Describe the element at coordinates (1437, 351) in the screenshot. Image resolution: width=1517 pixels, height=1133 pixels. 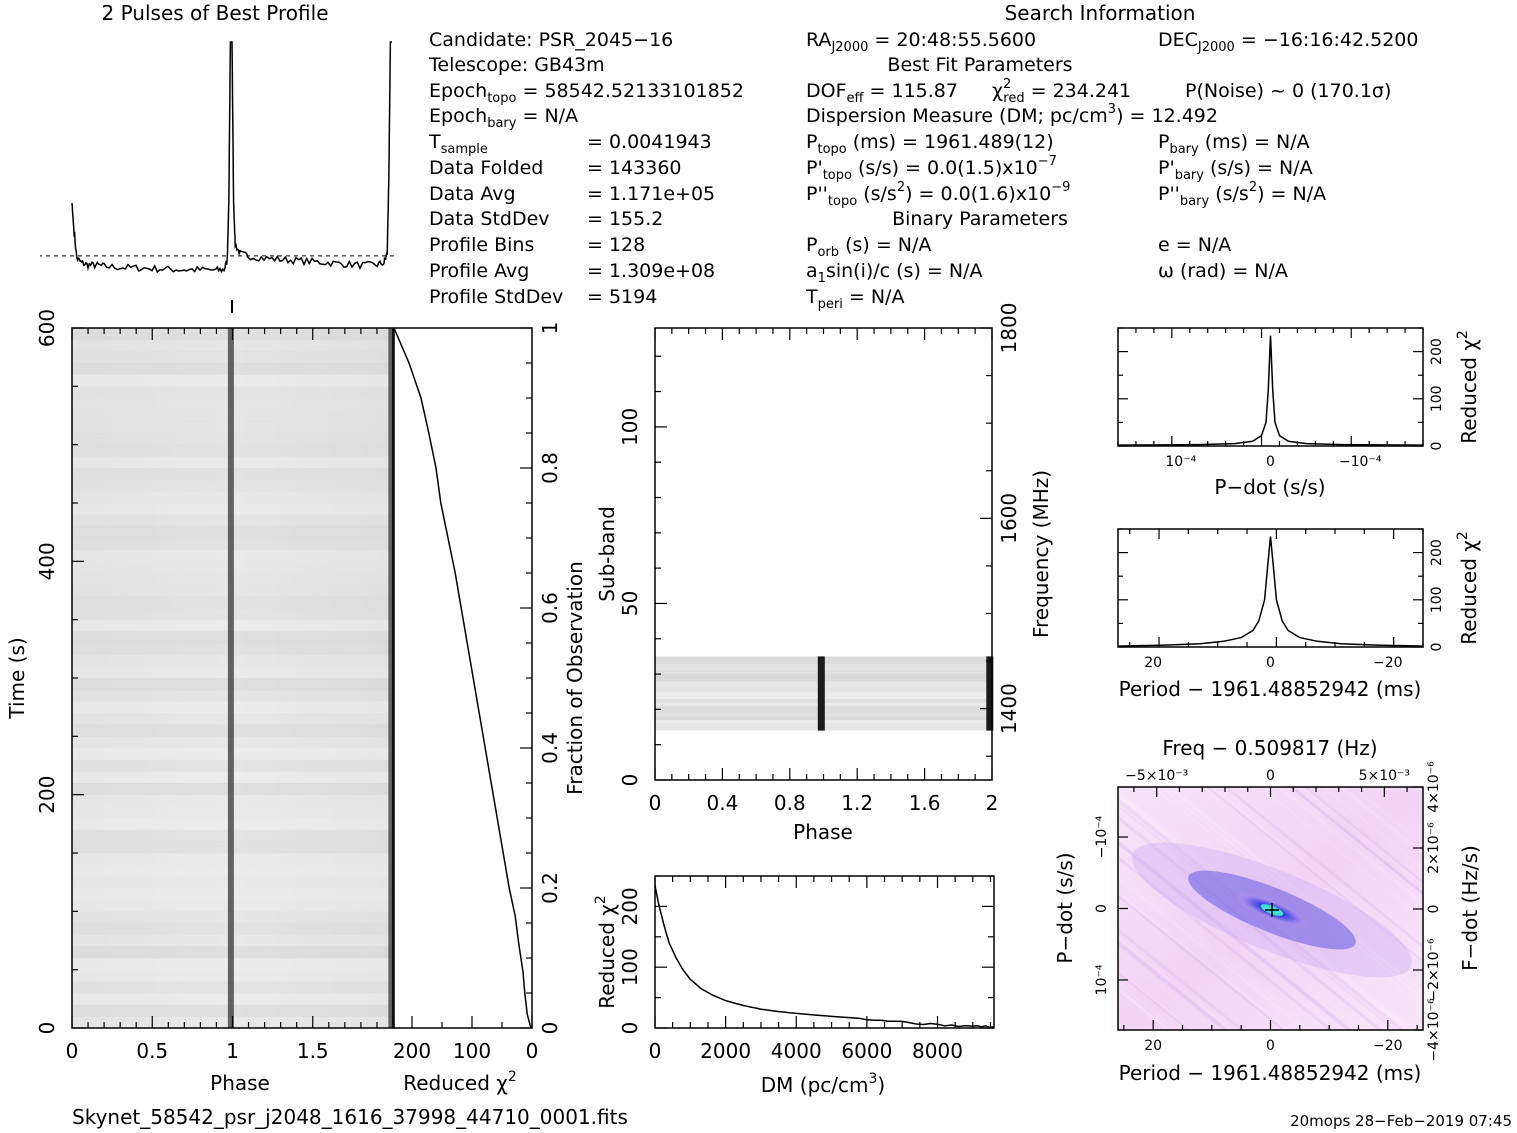
I see `chi-pdot-ytick-label: 200` at that location.